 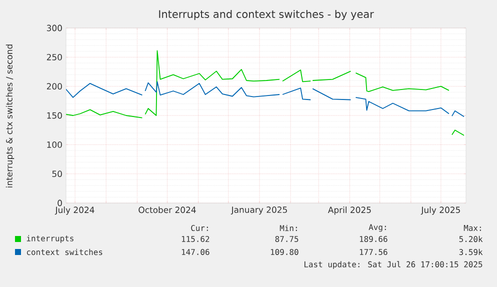 I want to click on y-tick-label: 150, so click(x=54, y=115).